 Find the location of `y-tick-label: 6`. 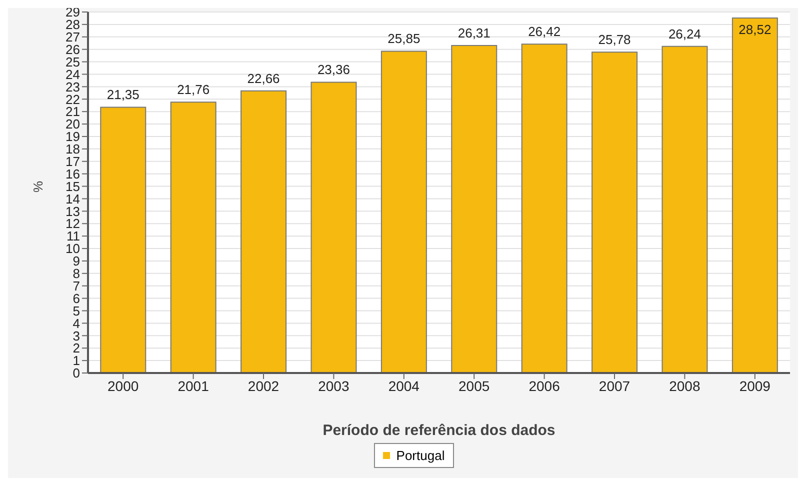

y-tick-label: 6 is located at coordinates (76, 298).